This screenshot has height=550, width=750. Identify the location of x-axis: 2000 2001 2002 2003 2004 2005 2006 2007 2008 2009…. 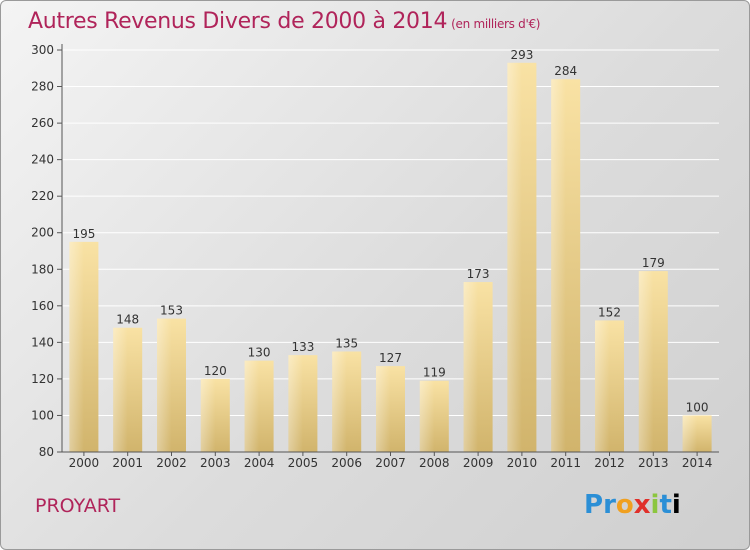
(390, 460).